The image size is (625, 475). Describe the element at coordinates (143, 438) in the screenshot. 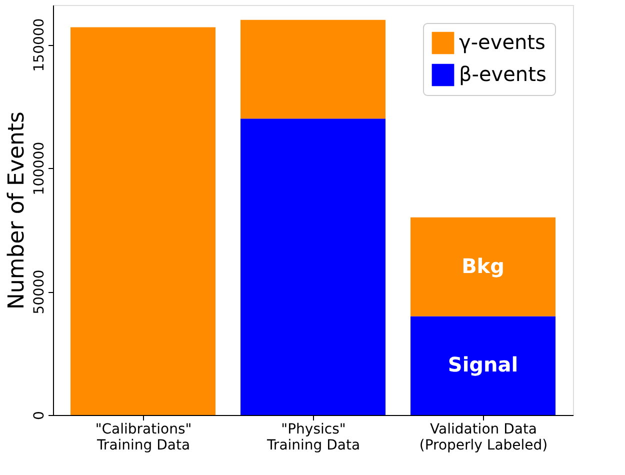

I see `x-tick-label: "Calibrations" Training Data` at that location.